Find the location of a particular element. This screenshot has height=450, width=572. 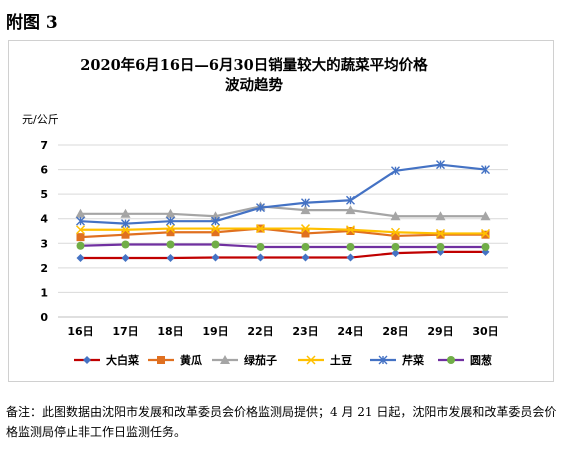

y-tick-label: 3 is located at coordinates (44, 243).